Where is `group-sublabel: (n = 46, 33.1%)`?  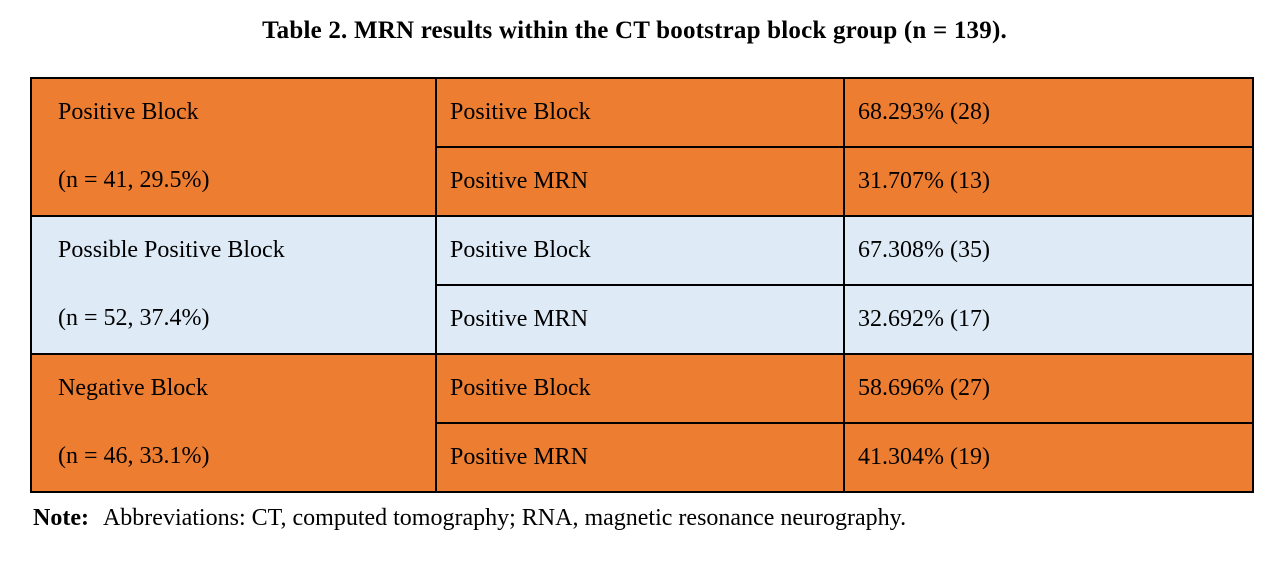
group-sublabel: (n = 46, 33.1%) is located at coordinates (134, 456).